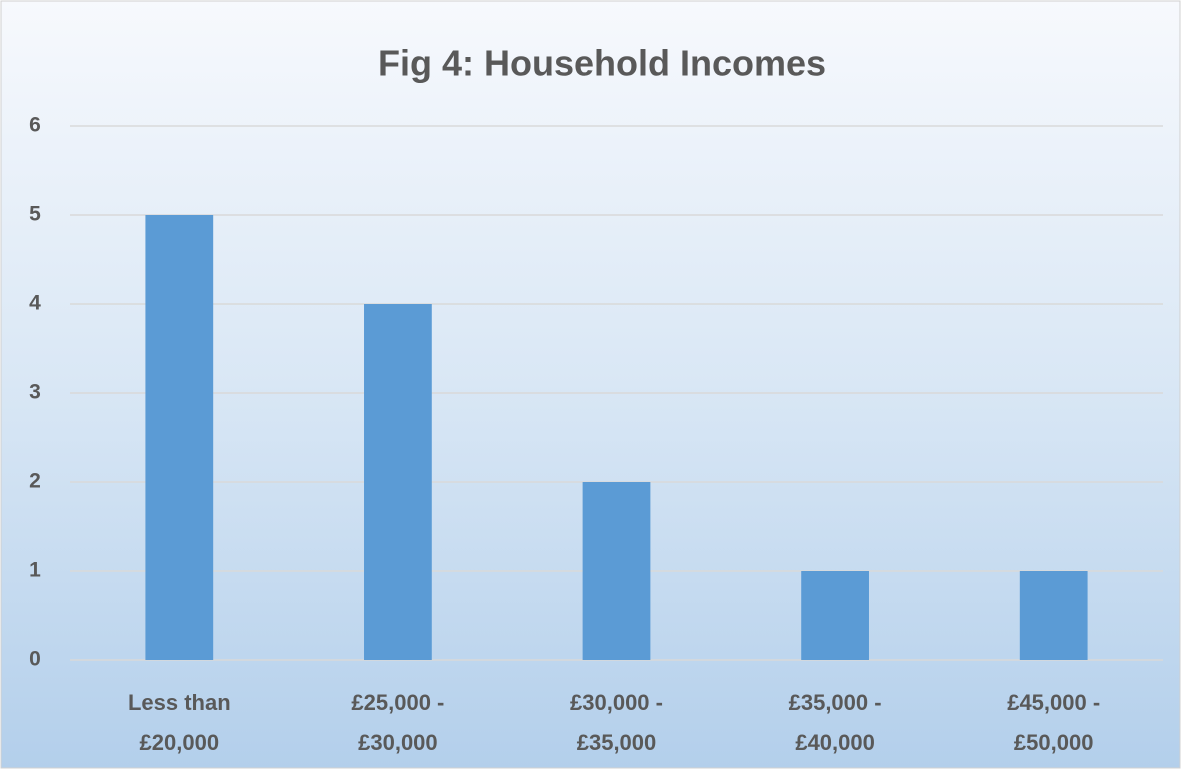  What do you see at coordinates (179, 722) in the screenshot?
I see `x-tick-label: Less than £20,000` at bounding box center [179, 722].